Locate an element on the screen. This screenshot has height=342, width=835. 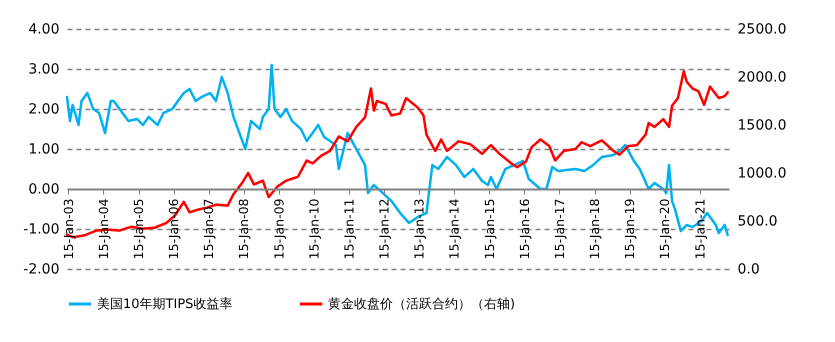
x-tick-label: 15-Jan-14 is located at coordinates (454, 229).